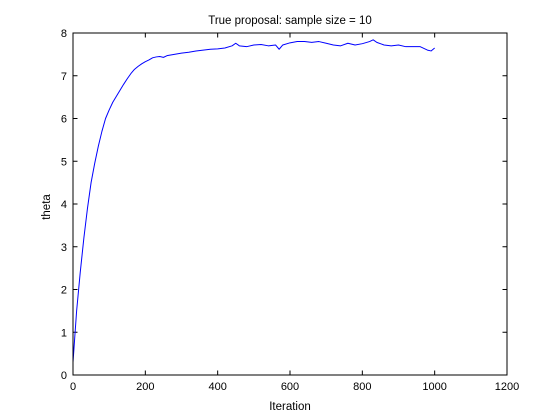  What do you see at coordinates (290, 21) in the screenshot?
I see `chart-title: True proposal: sample size = 10` at bounding box center [290, 21].